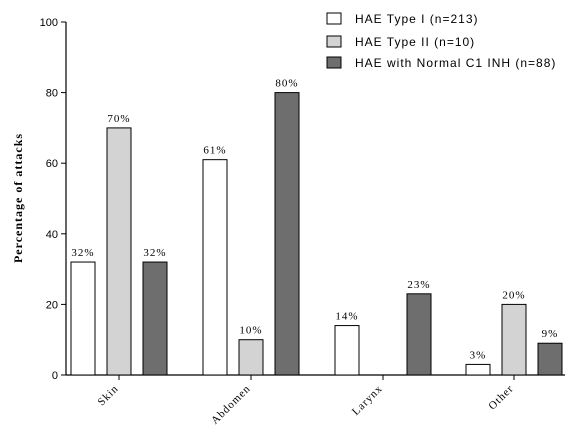  I want to click on y-axis-label: Percentage of attacks, so click(18, 198).